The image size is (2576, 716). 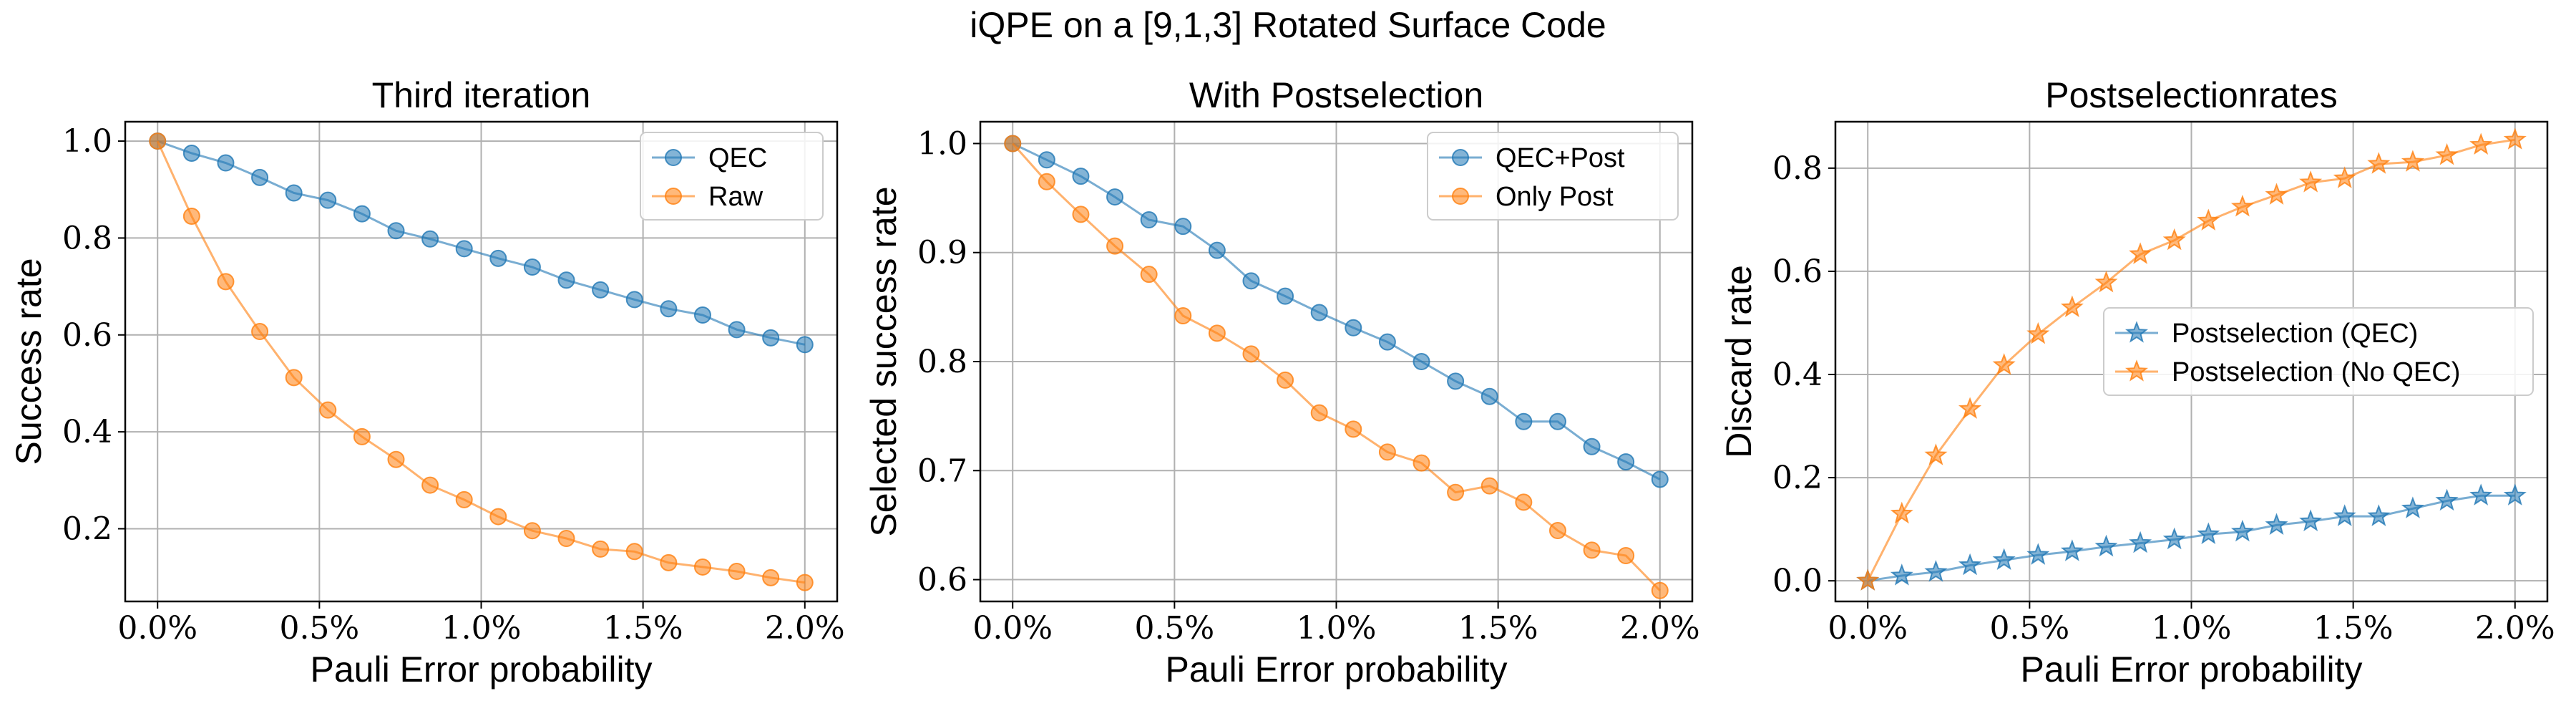 I want to click on y-tick-label: 1.0, so click(x=87, y=141).